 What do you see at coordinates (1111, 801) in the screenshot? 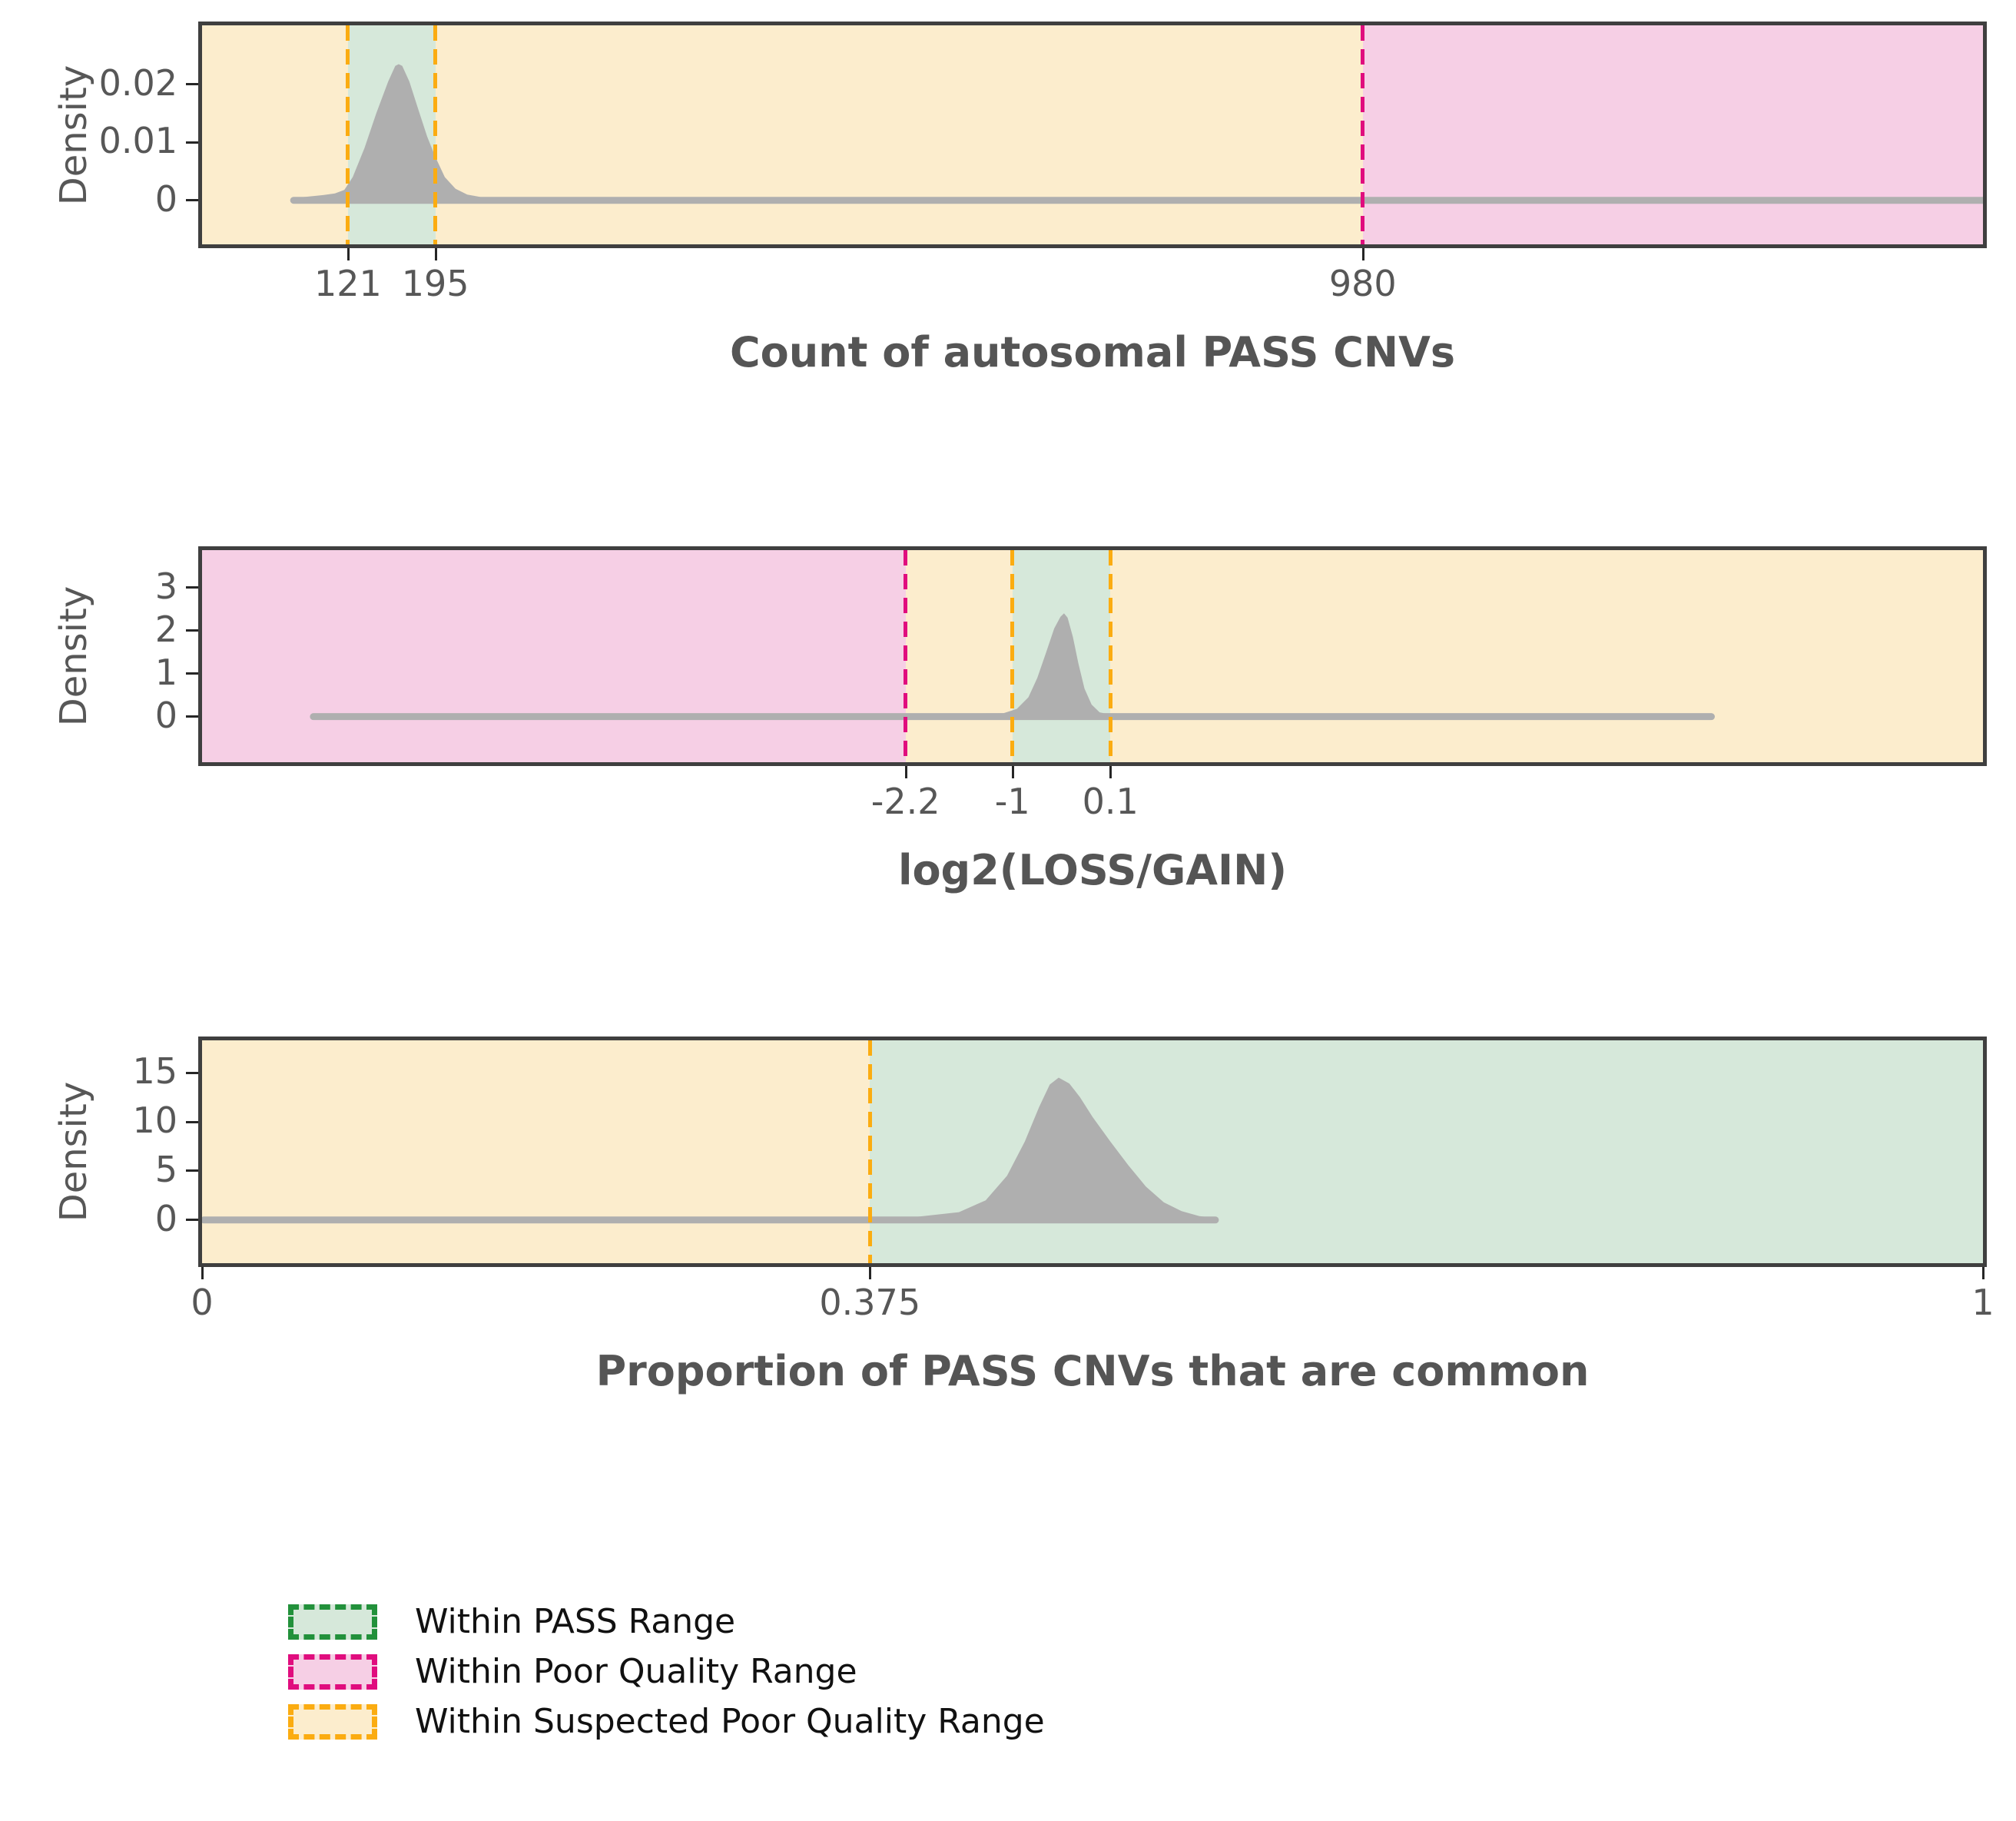
I see `x-tick-label: 0.1` at bounding box center [1111, 801].